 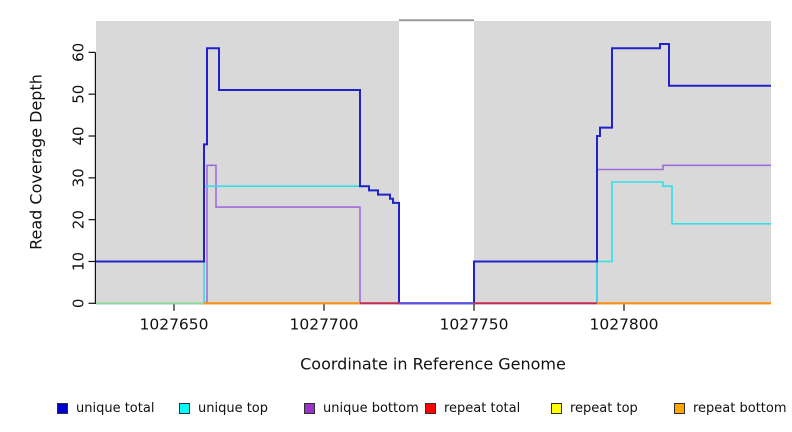 I want to click on legend-item-unique-total: unique total, so click(x=105, y=408).